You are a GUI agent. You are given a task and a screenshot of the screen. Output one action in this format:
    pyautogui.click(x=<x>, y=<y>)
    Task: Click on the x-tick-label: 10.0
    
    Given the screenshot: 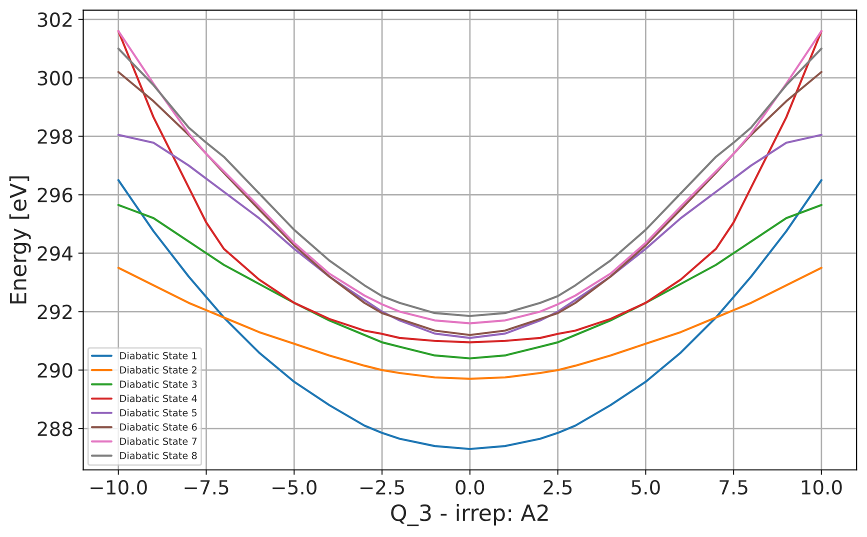 What is the action you would take?
    pyautogui.click(x=822, y=487)
    